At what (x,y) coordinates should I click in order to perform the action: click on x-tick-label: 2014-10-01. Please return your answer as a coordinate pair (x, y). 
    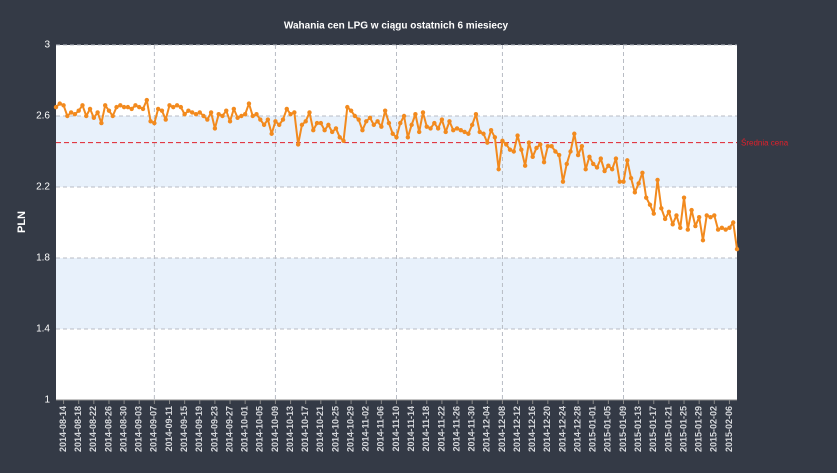
    Looking at the image, I should click on (245, 429).